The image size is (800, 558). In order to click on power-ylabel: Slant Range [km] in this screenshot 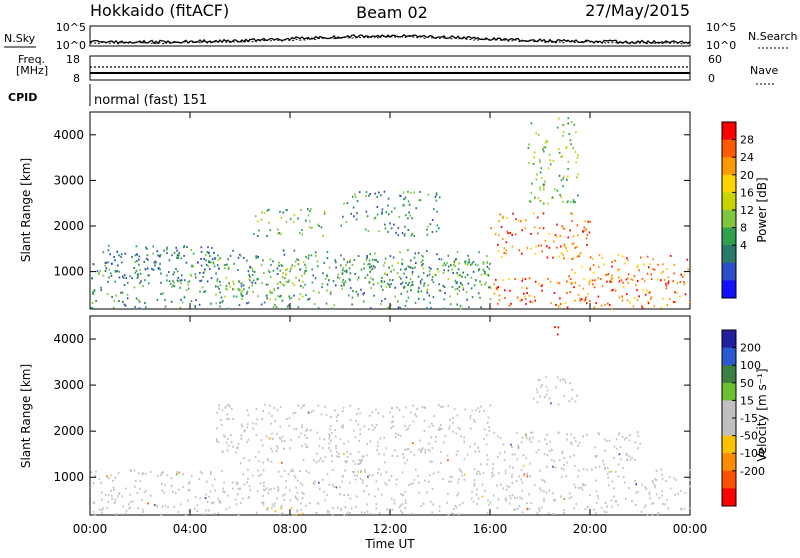, I will do `click(26, 210)`.